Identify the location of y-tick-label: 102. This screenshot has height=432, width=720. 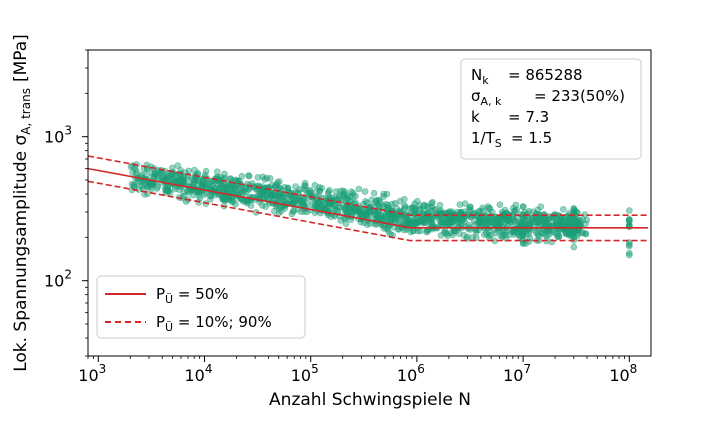
(58, 279).